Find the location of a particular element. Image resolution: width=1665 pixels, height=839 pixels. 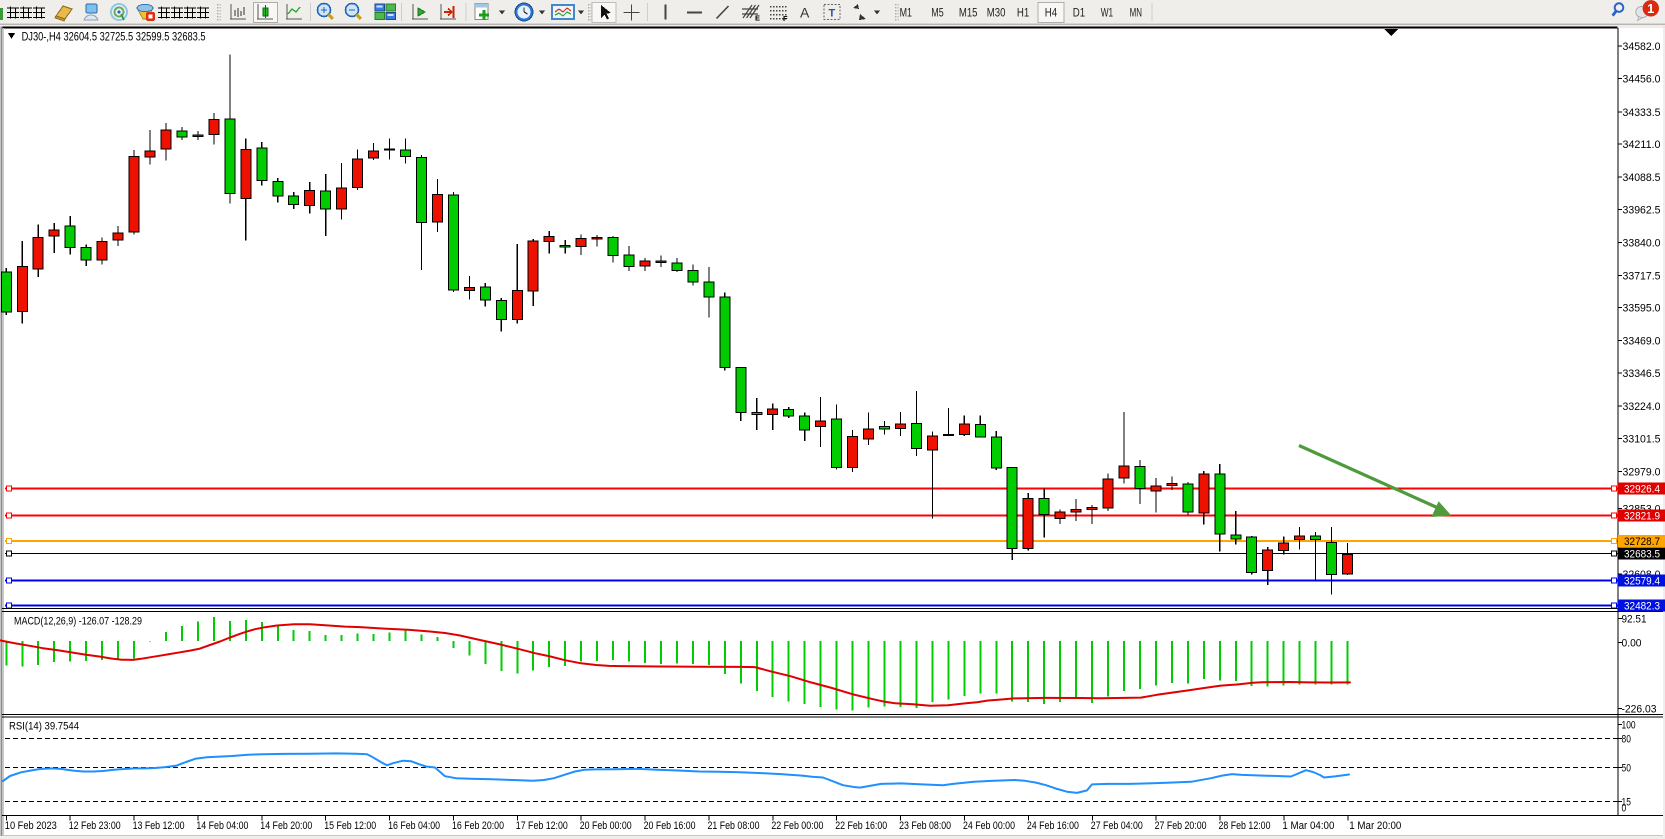

svg-text: 20 Feb 16:00 is located at coordinates (670, 826).